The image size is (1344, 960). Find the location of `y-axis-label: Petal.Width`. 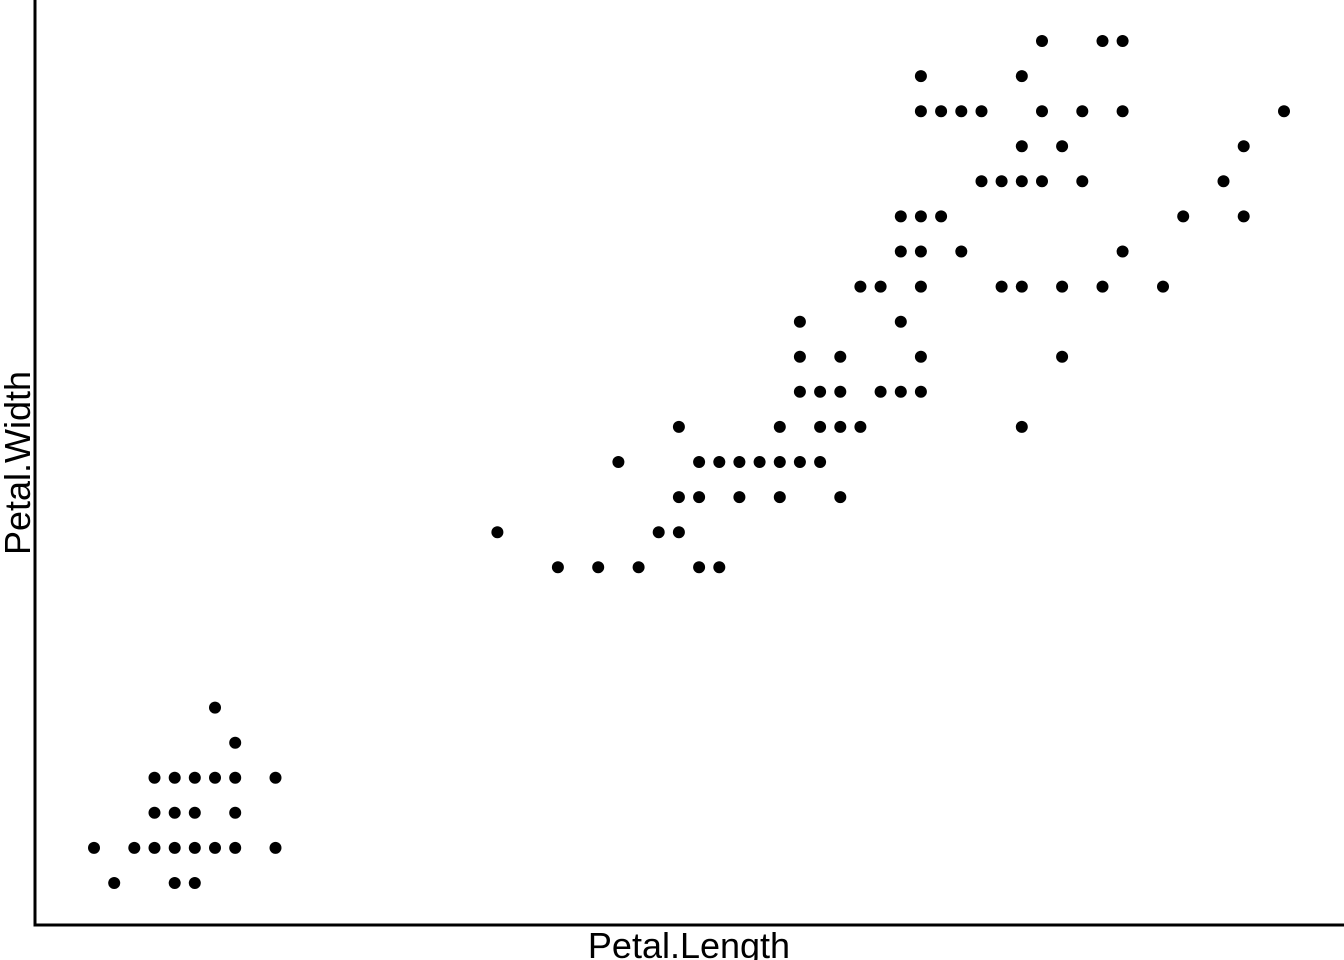

y-axis-label: Petal.Width is located at coordinates (19, 463).